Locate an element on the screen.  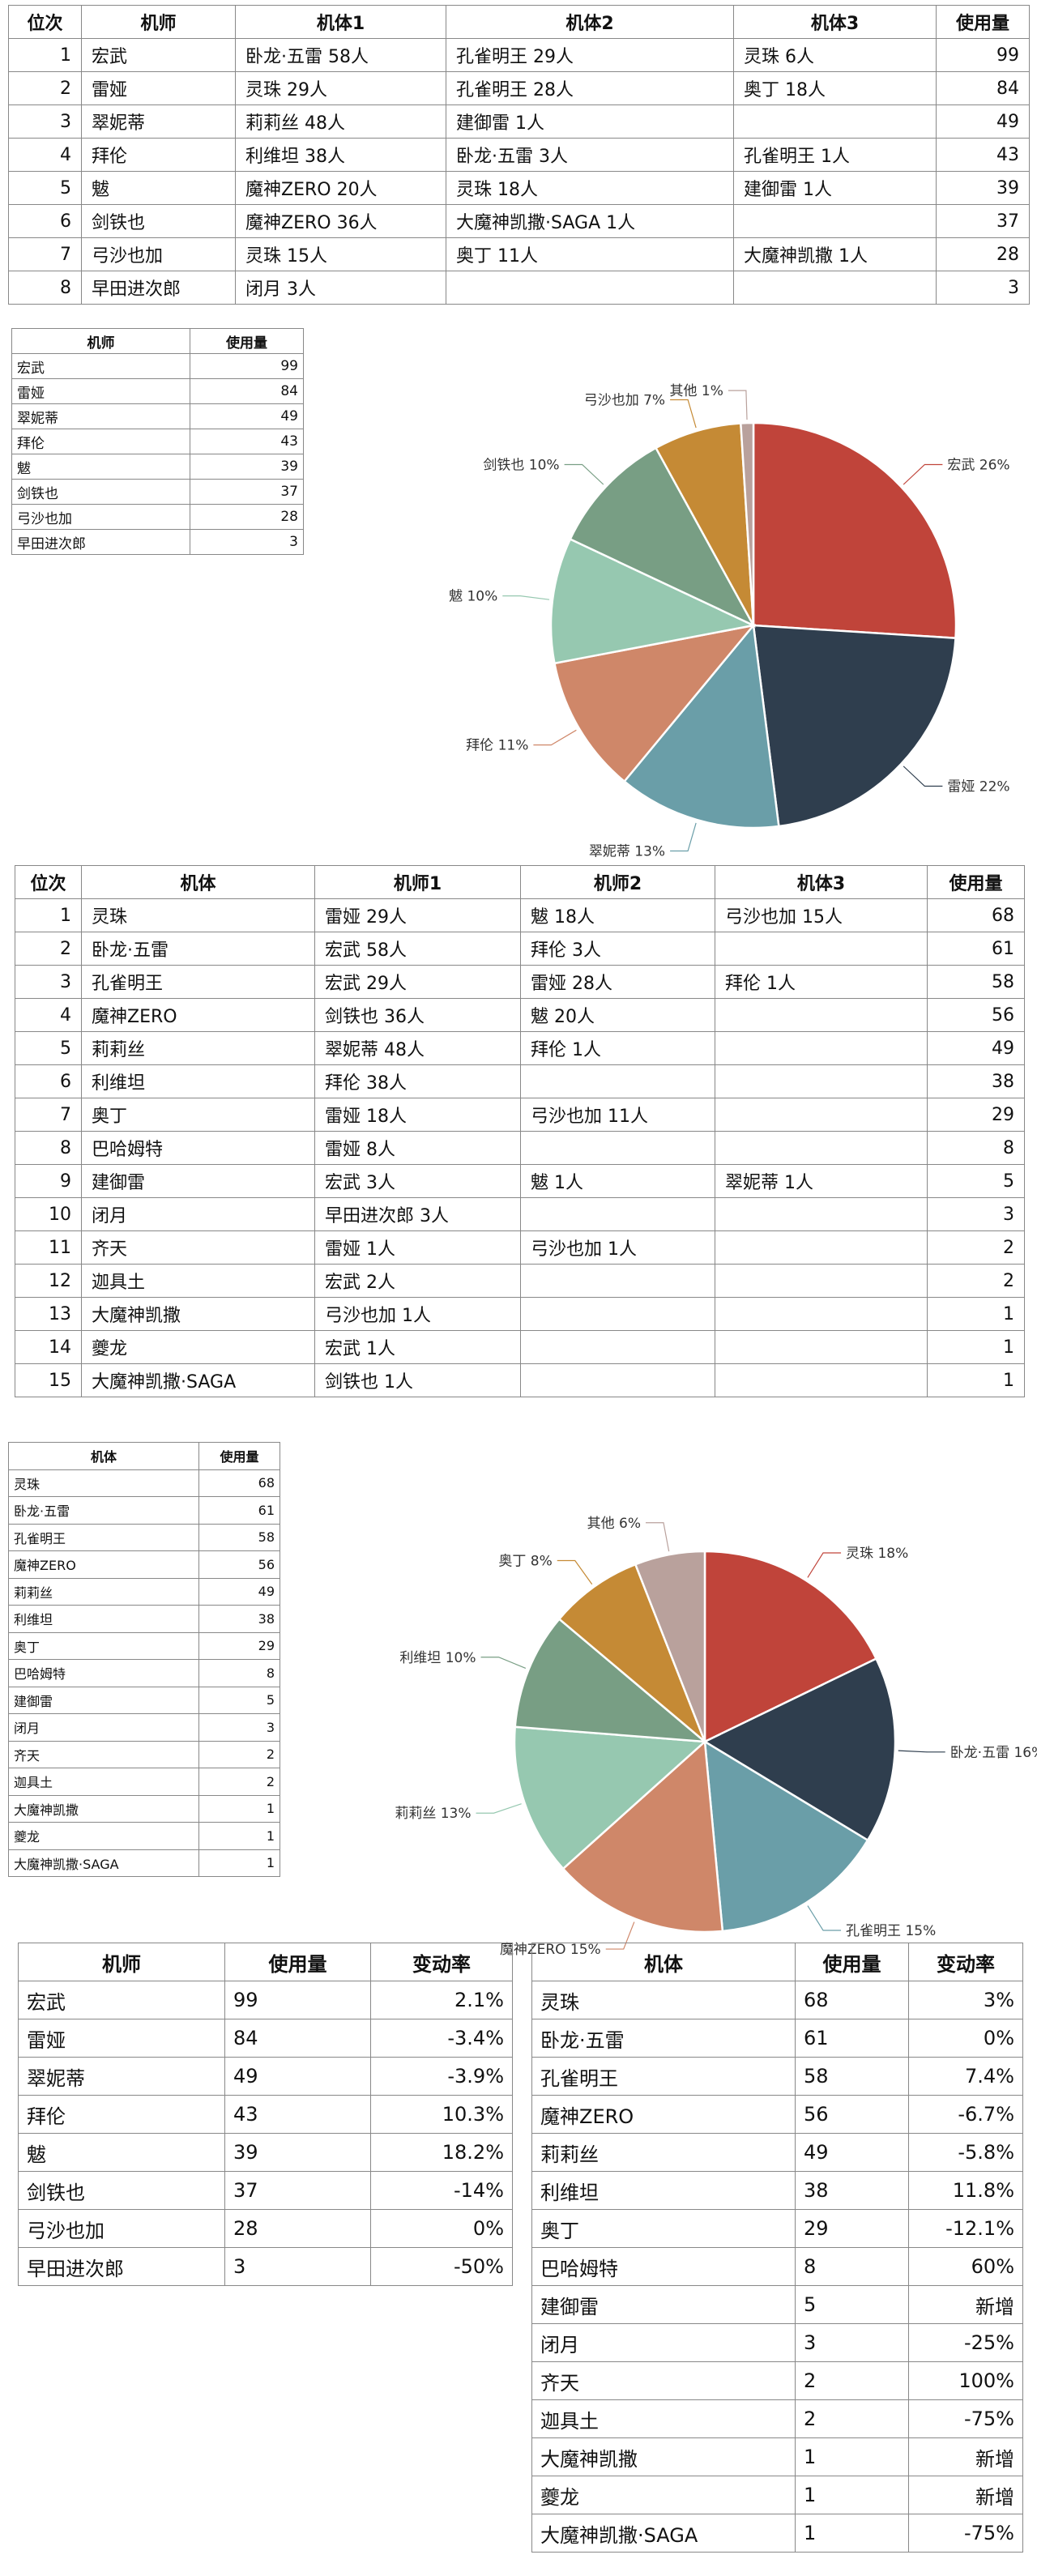
cell-name: 巴哈姆特 is located at coordinates (663, 2266).